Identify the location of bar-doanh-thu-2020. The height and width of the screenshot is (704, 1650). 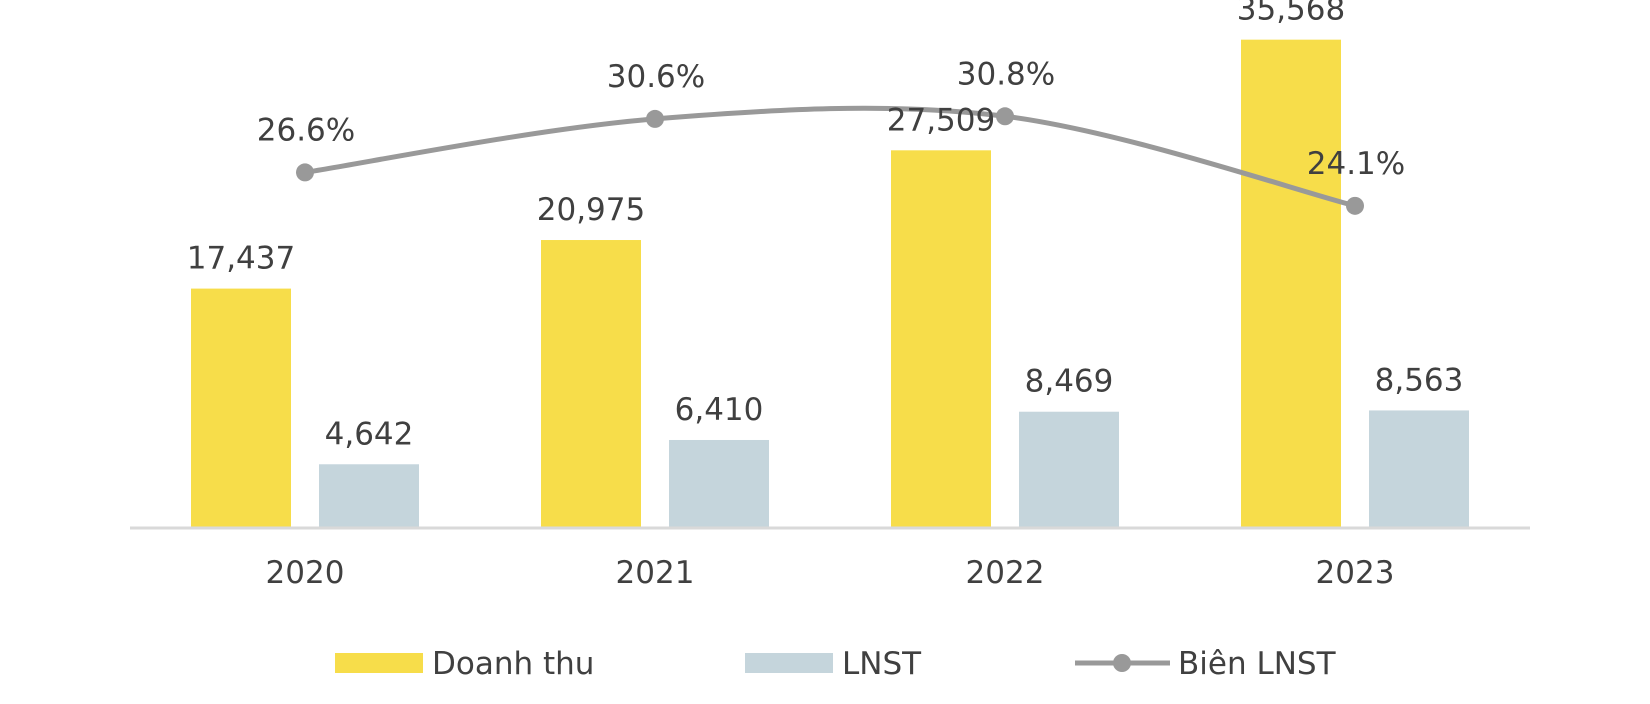
(241, 408).